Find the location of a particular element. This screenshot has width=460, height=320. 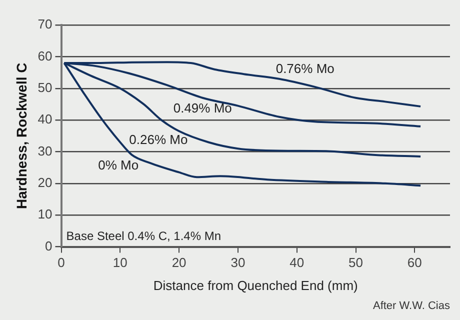

text: After W.W. Cias is located at coordinates (411, 306).